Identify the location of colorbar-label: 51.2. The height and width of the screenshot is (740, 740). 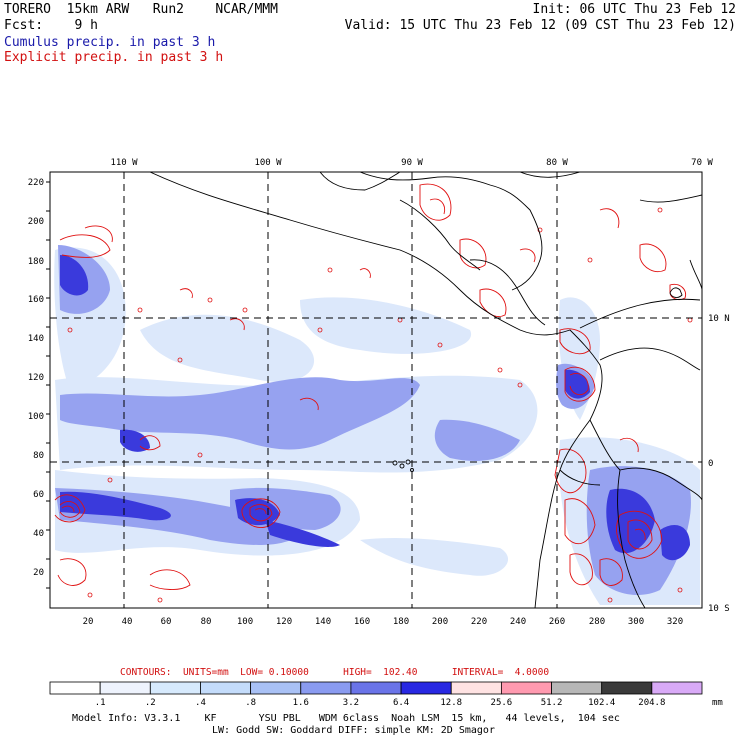
(552, 703).